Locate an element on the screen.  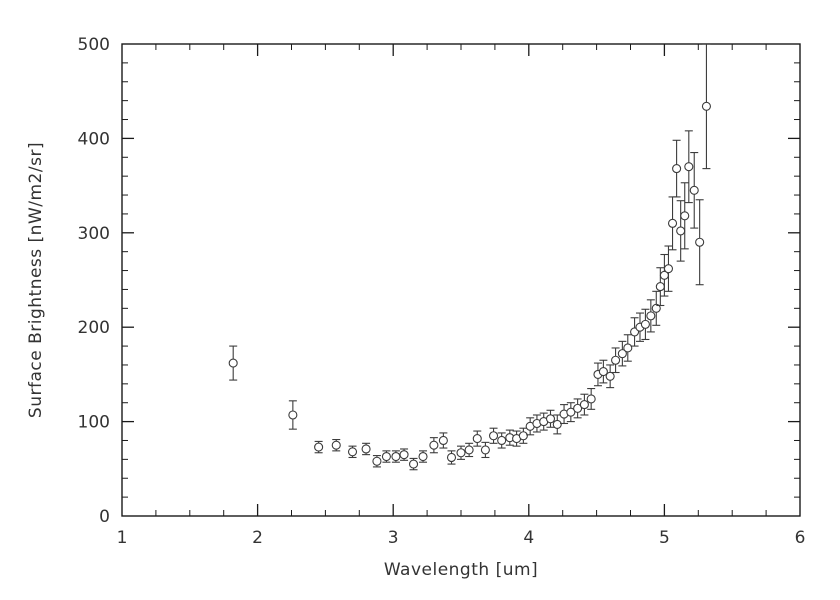
svg-text: 200 is located at coordinates (94, 328).